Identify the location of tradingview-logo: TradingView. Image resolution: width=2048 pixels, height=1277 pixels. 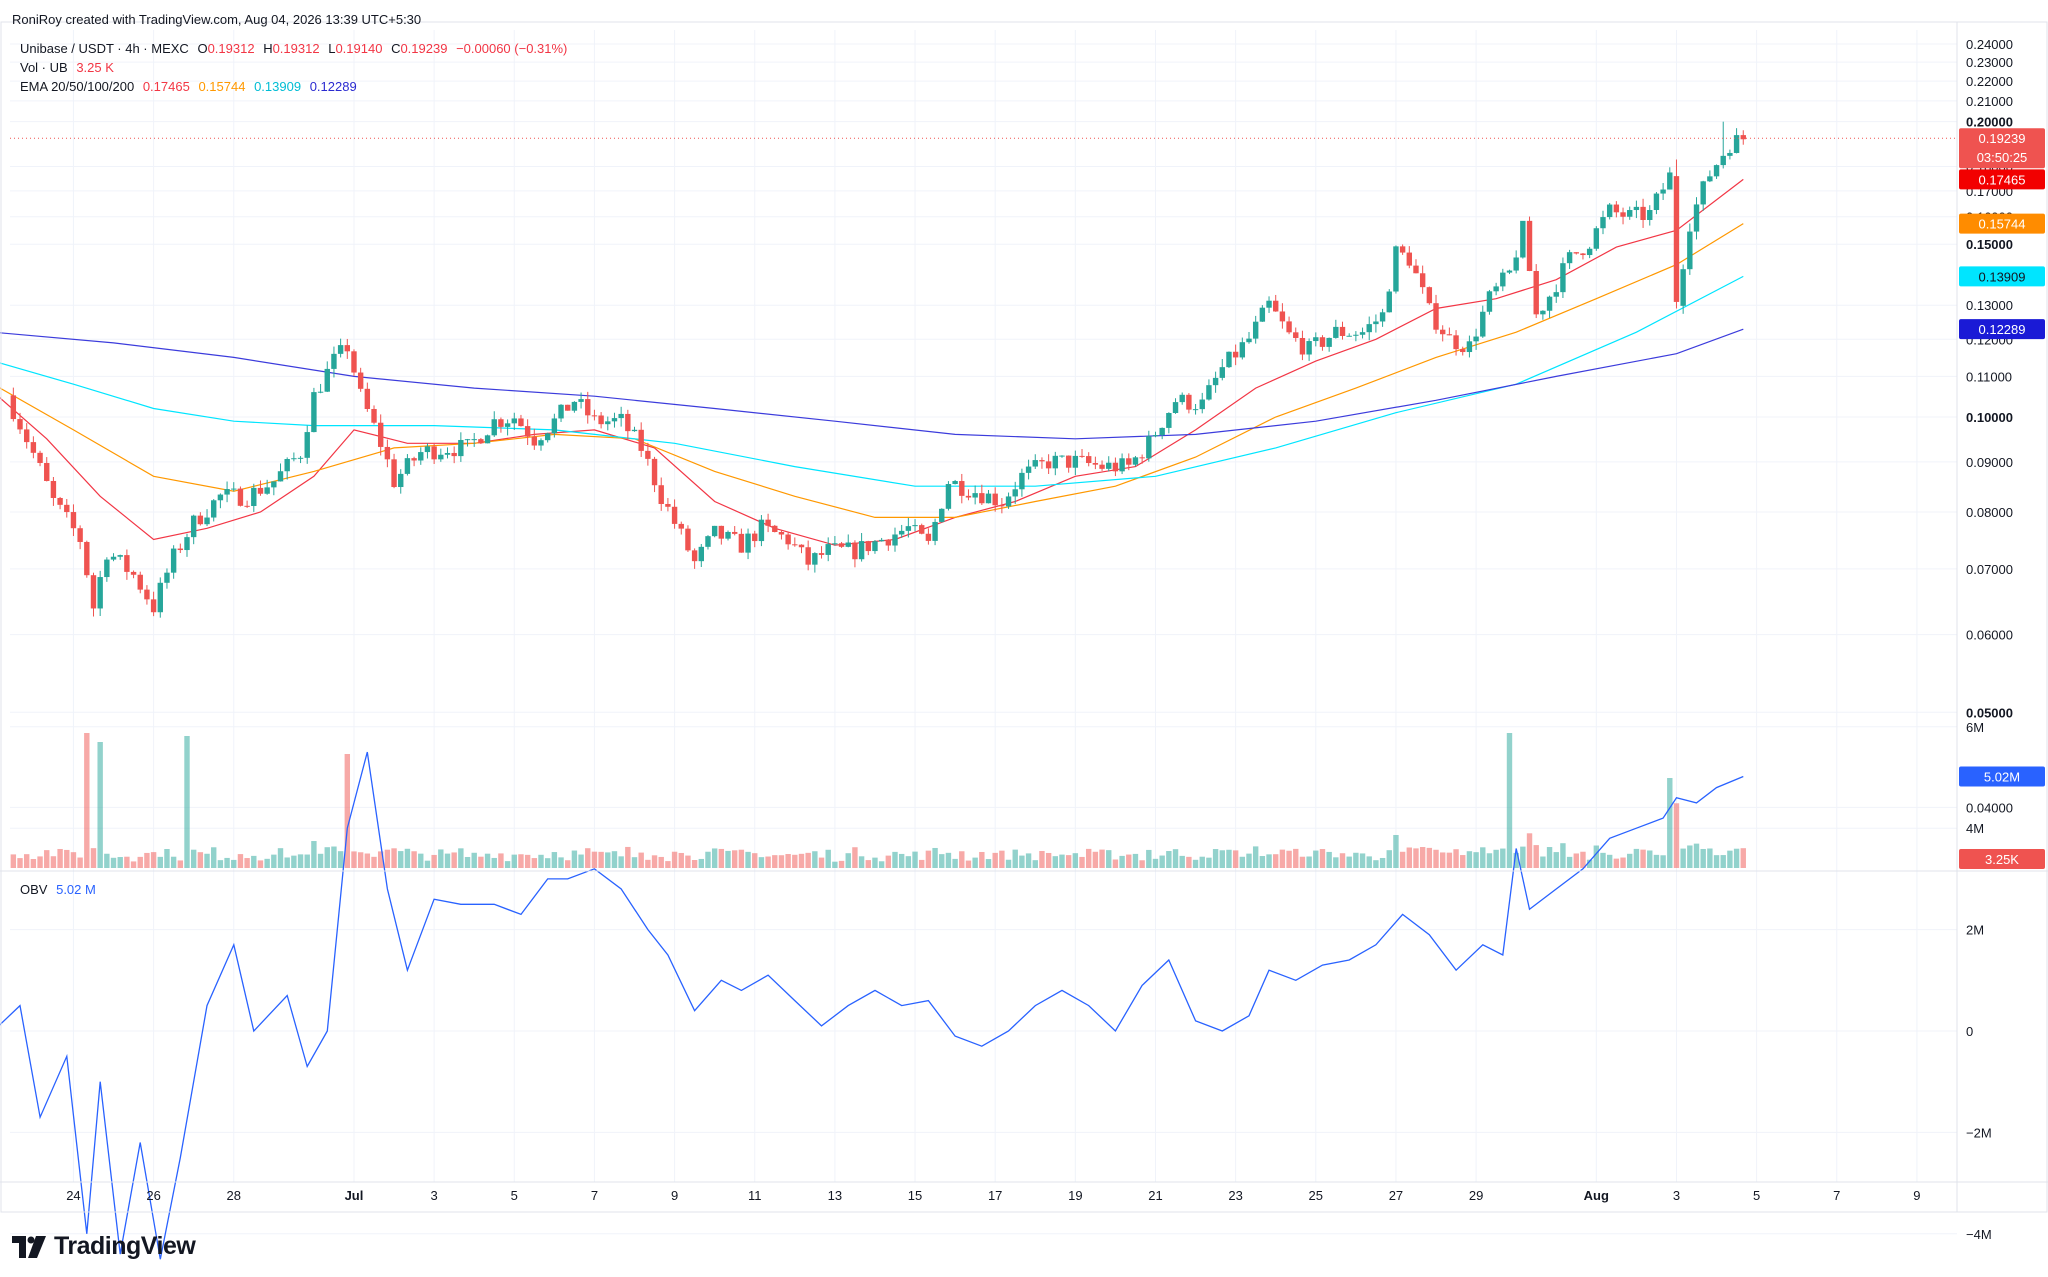
(104, 1246).